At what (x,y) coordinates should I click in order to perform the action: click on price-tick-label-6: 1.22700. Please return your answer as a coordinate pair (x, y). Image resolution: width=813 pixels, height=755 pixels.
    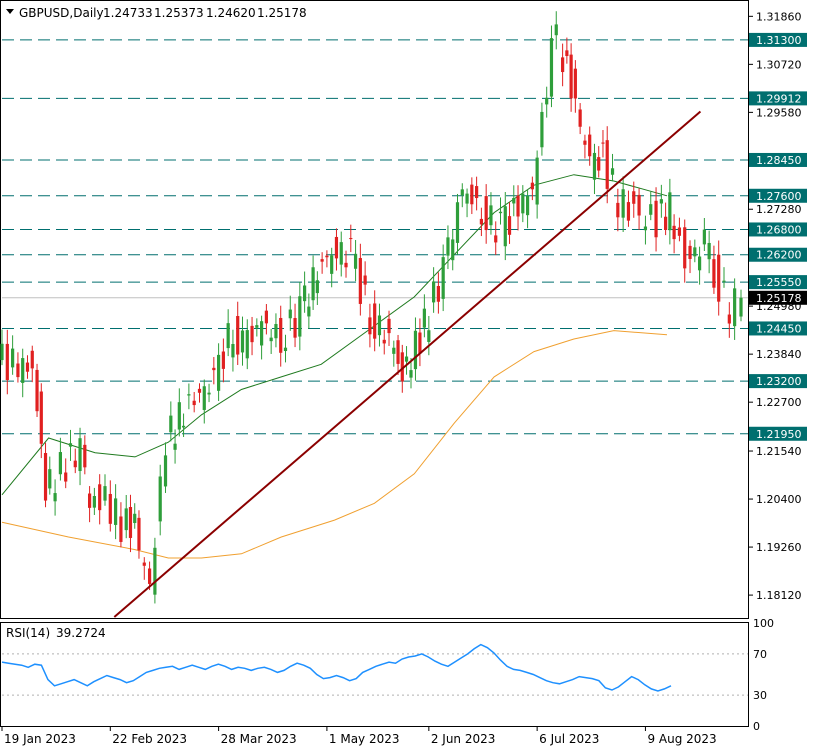
    Looking at the image, I should click on (779, 402).